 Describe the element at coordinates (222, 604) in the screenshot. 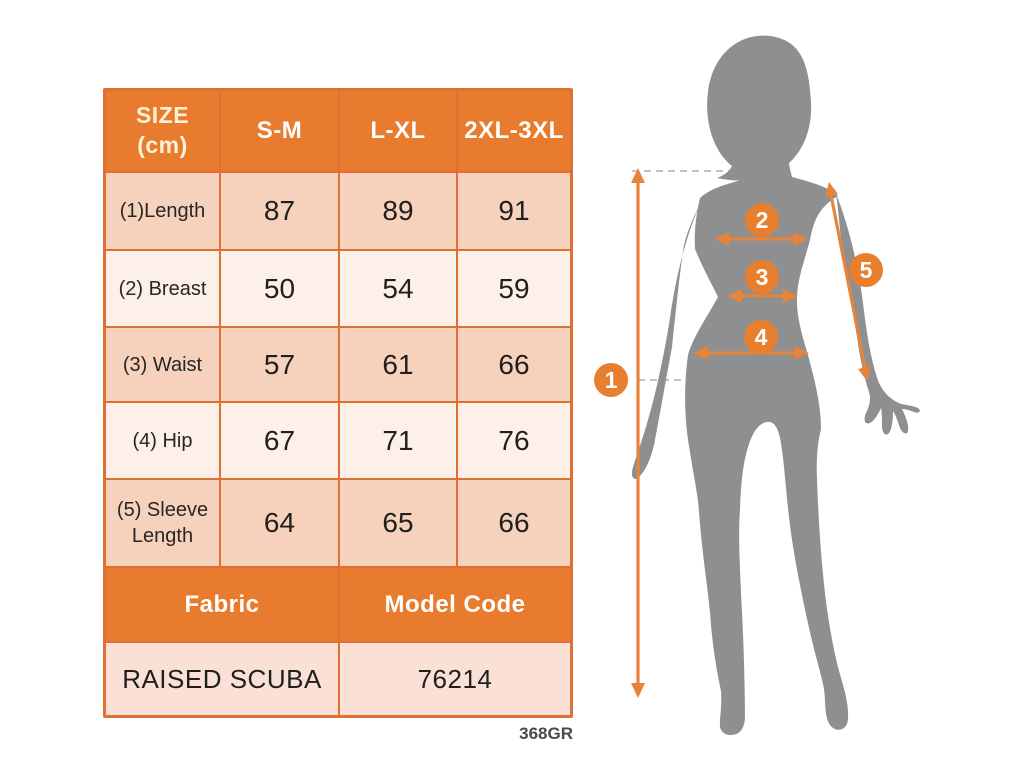

I see `fabric-header-cell: Fabric` at that location.